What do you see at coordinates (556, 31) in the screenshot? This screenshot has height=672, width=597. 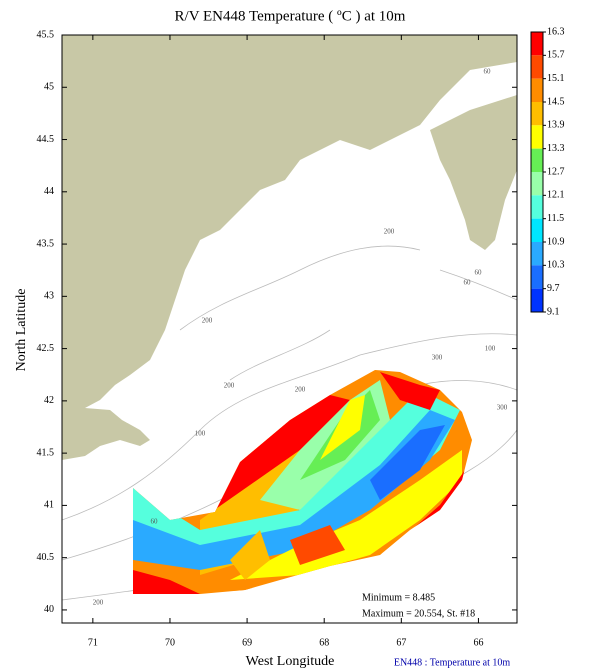 I see `colorbar-label: 16.3` at bounding box center [556, 31].